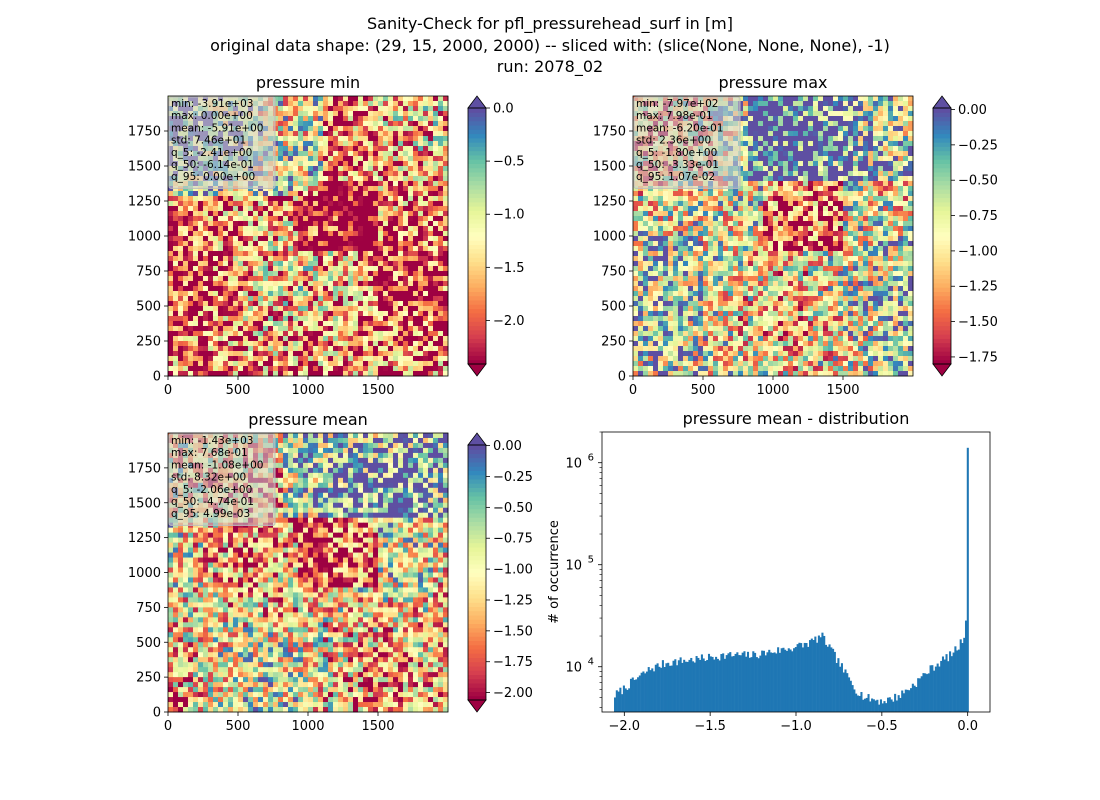 The height and width of the screenshot is (800, 1100). What do you see at coordinates (477, 166) in the screenshot?
I see `colorbar-step` at bounding box center [477, 166].